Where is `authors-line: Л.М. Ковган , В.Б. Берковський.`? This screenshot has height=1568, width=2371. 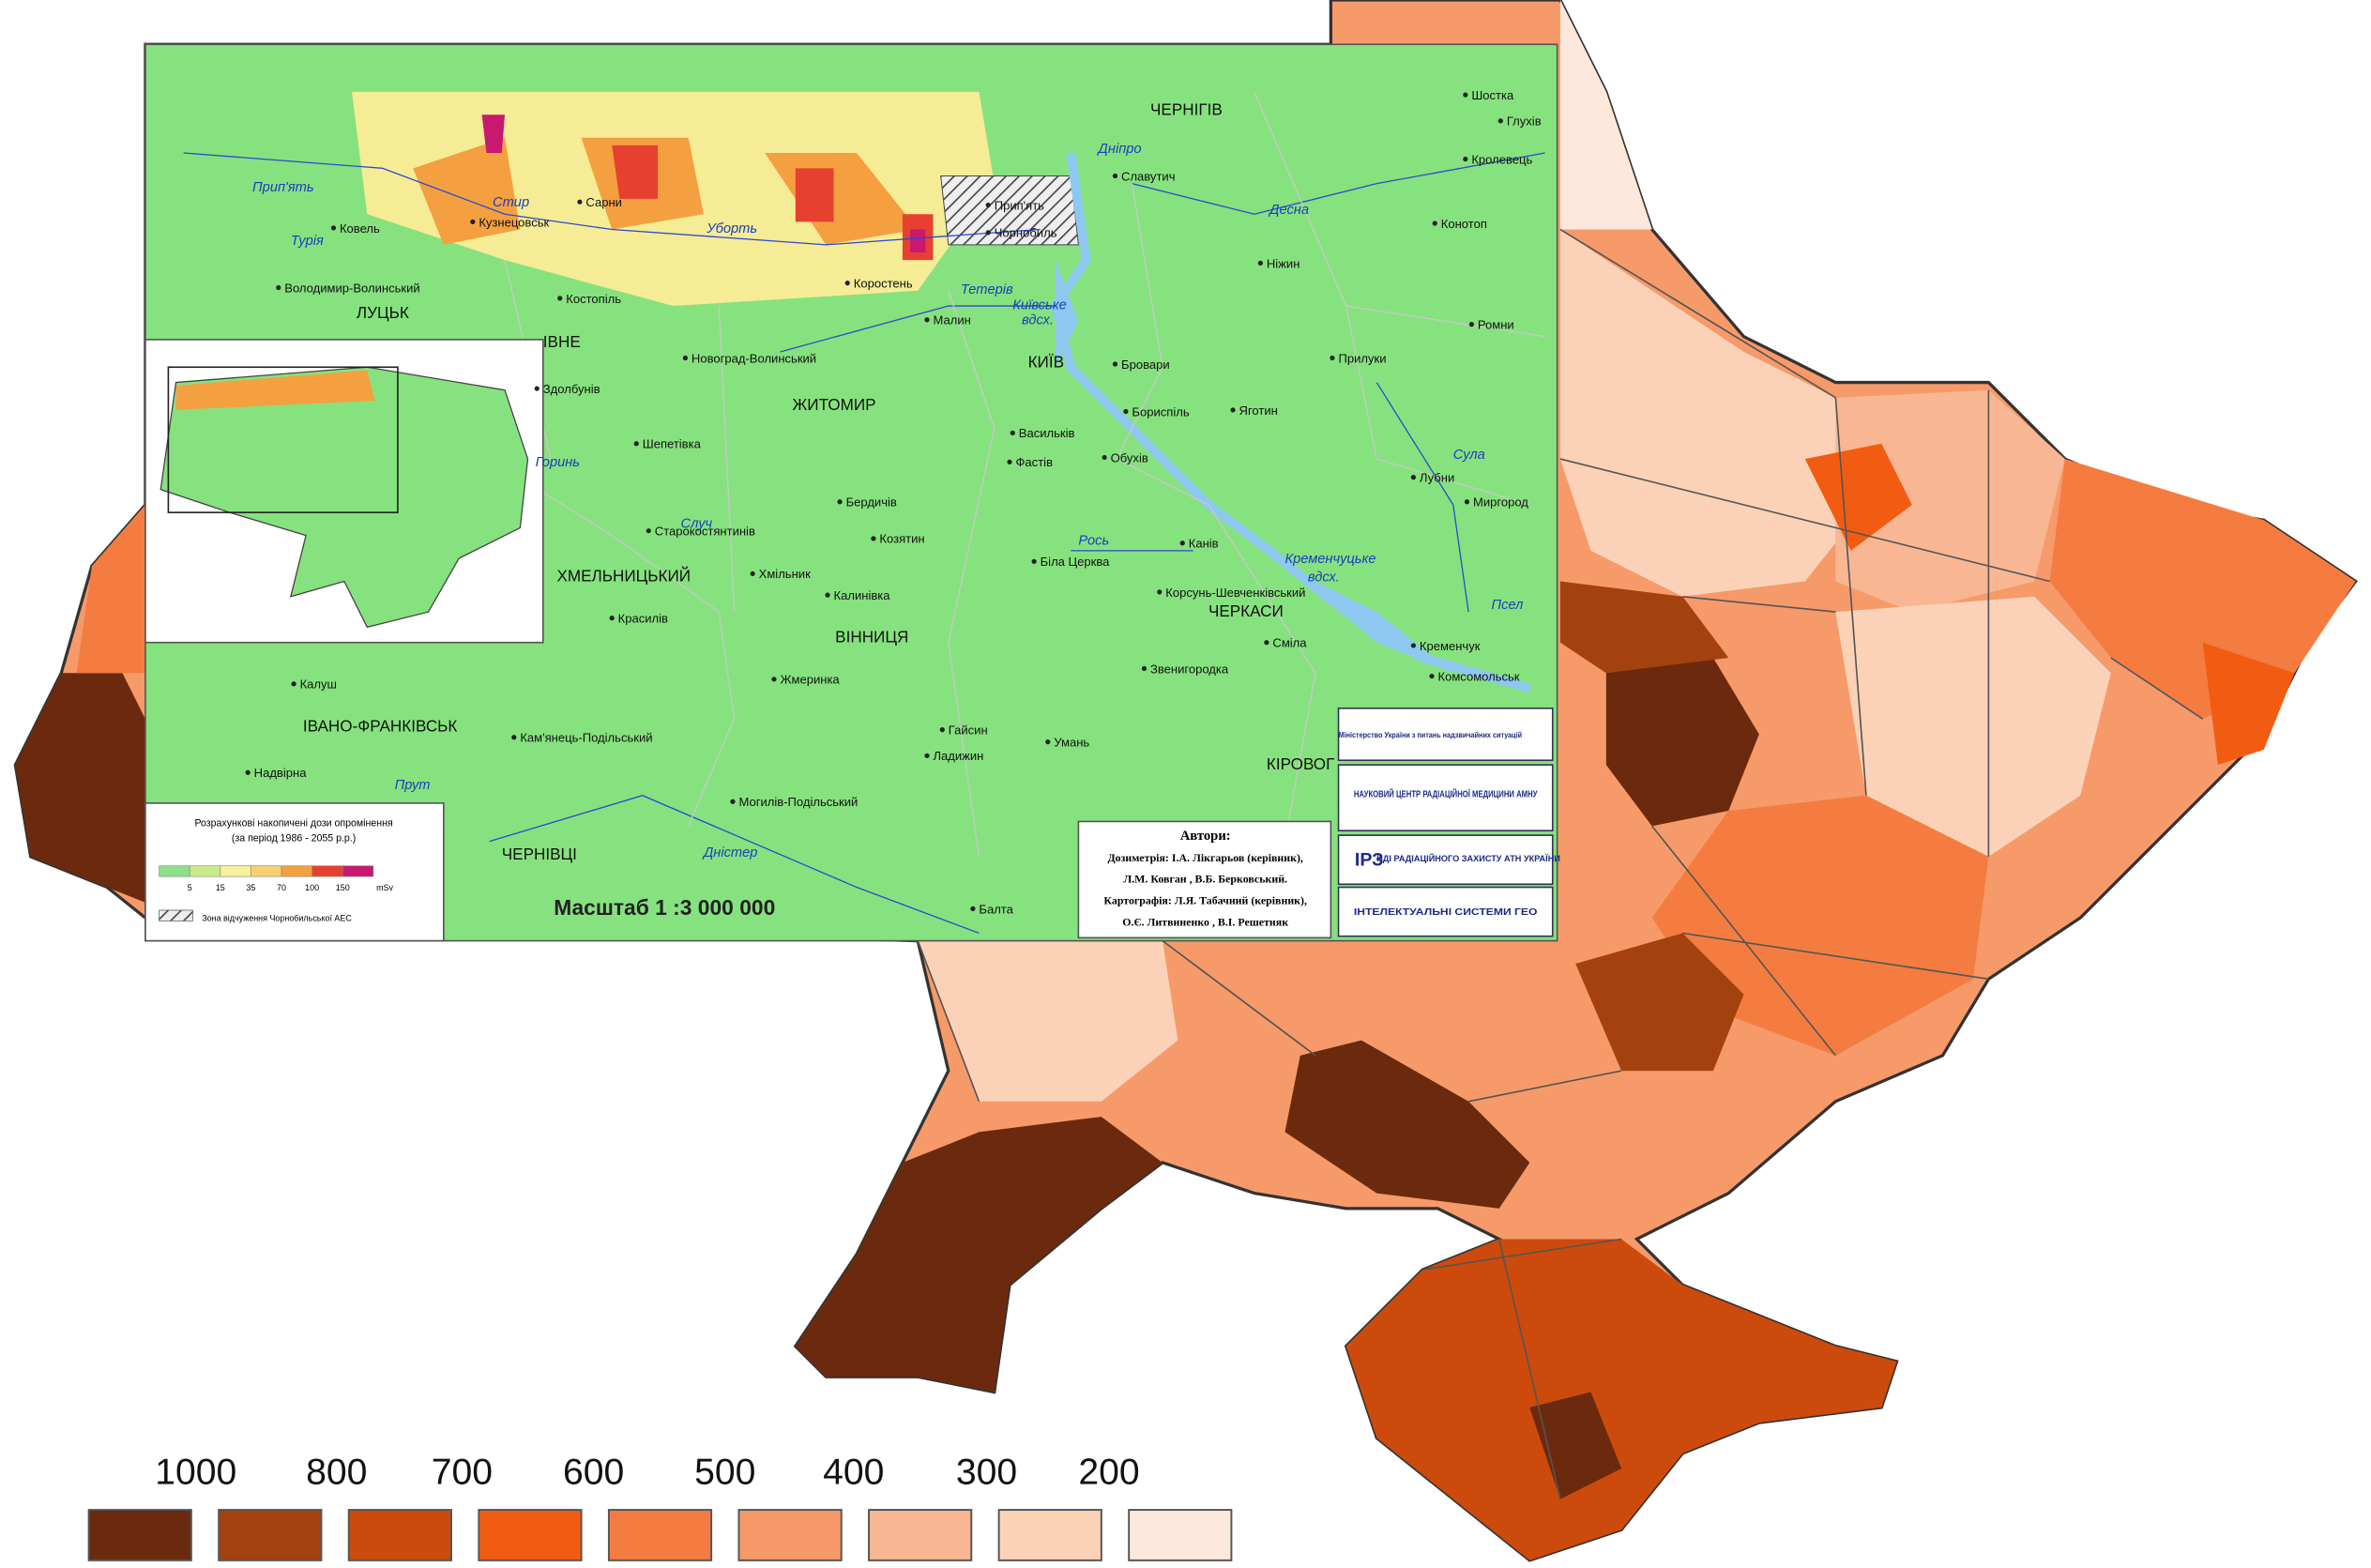
authors-line: Л.М. Ковган , В.Б. Берковський. is located at coordinates (1205, 879).